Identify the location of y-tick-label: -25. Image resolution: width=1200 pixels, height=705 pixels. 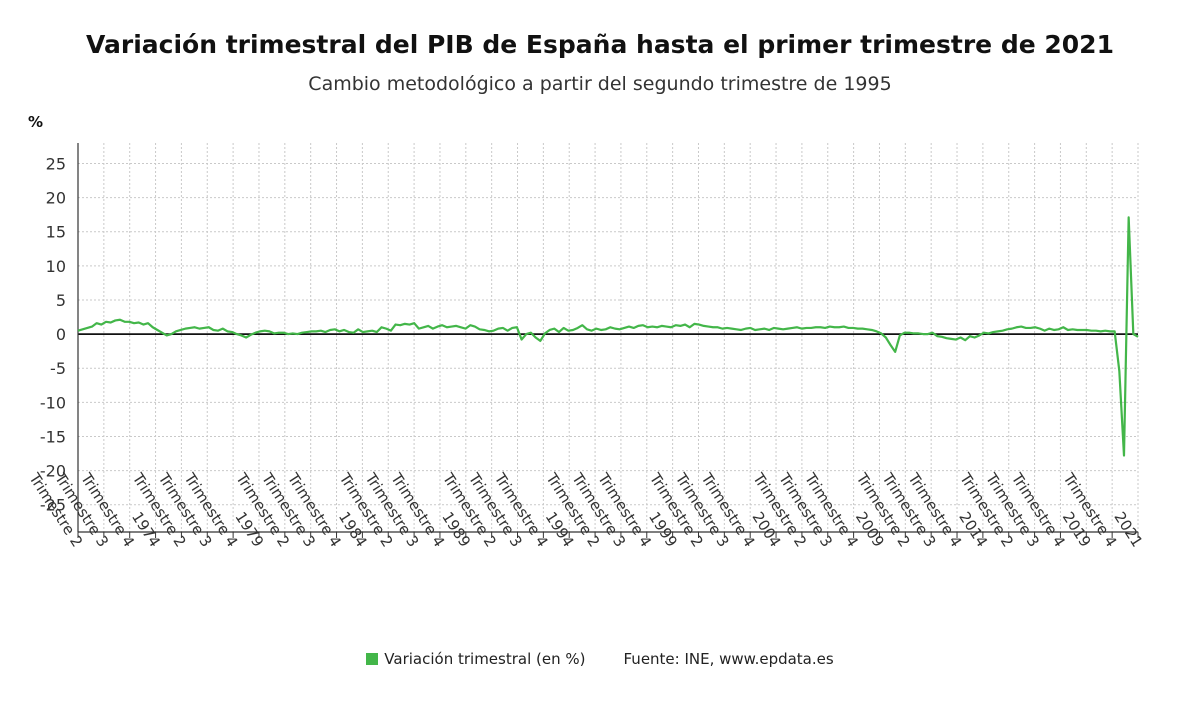
(53, 505).